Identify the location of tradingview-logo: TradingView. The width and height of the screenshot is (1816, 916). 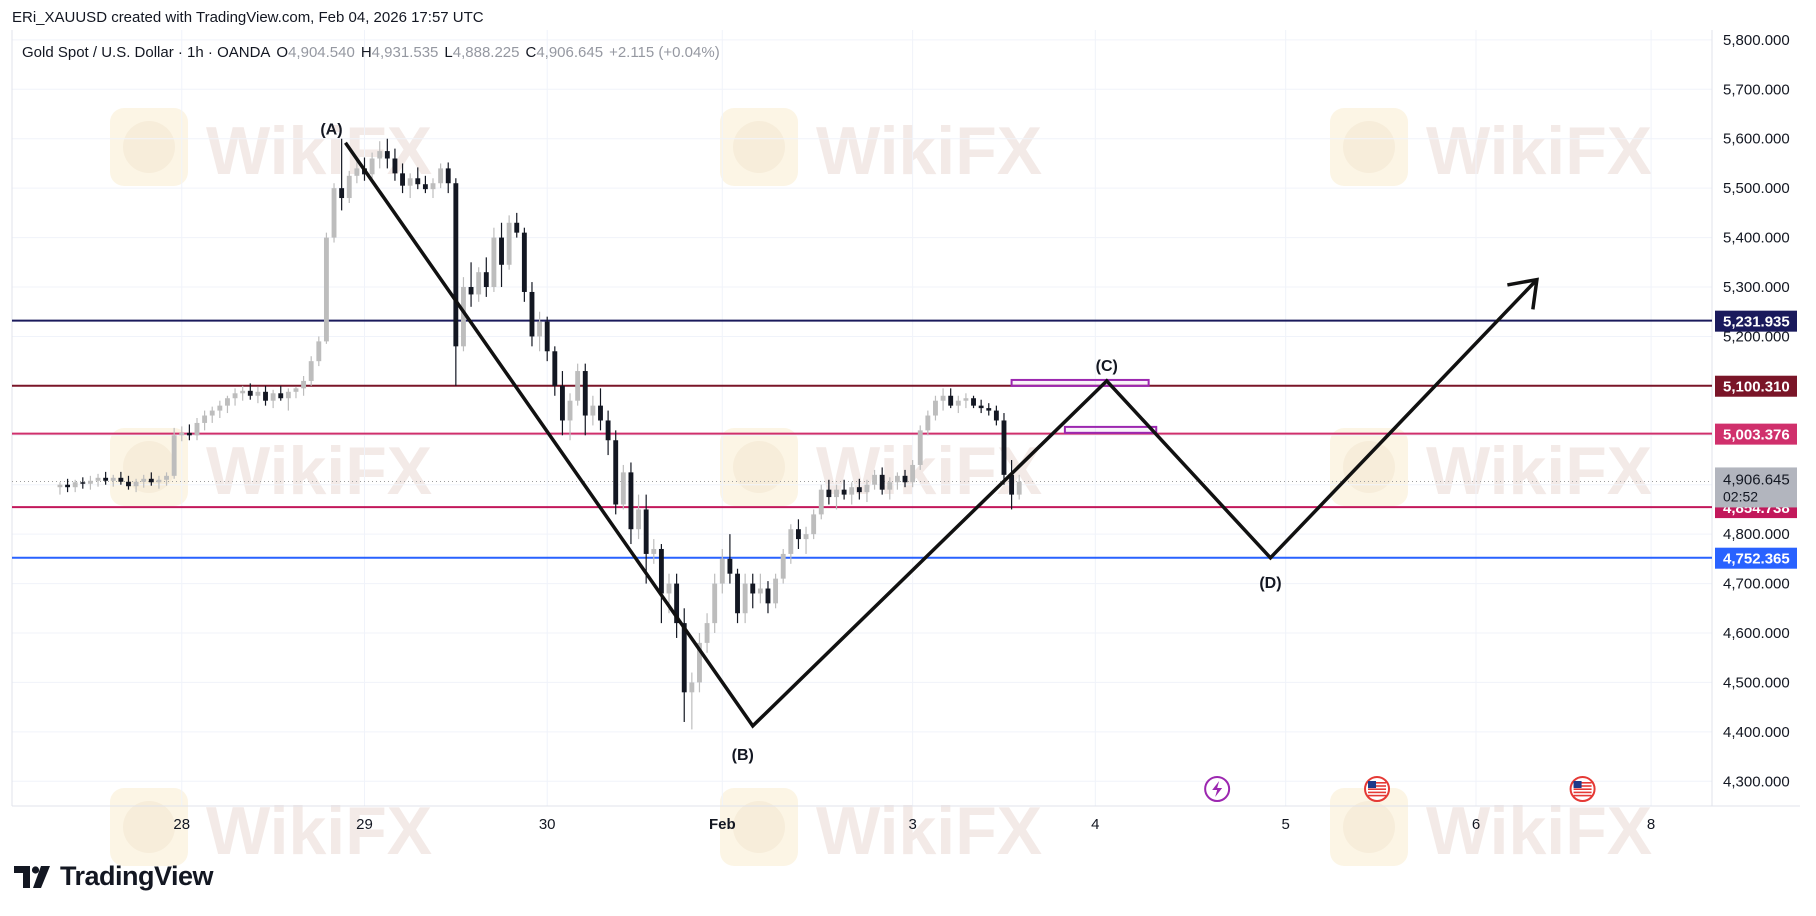
(114, 876).